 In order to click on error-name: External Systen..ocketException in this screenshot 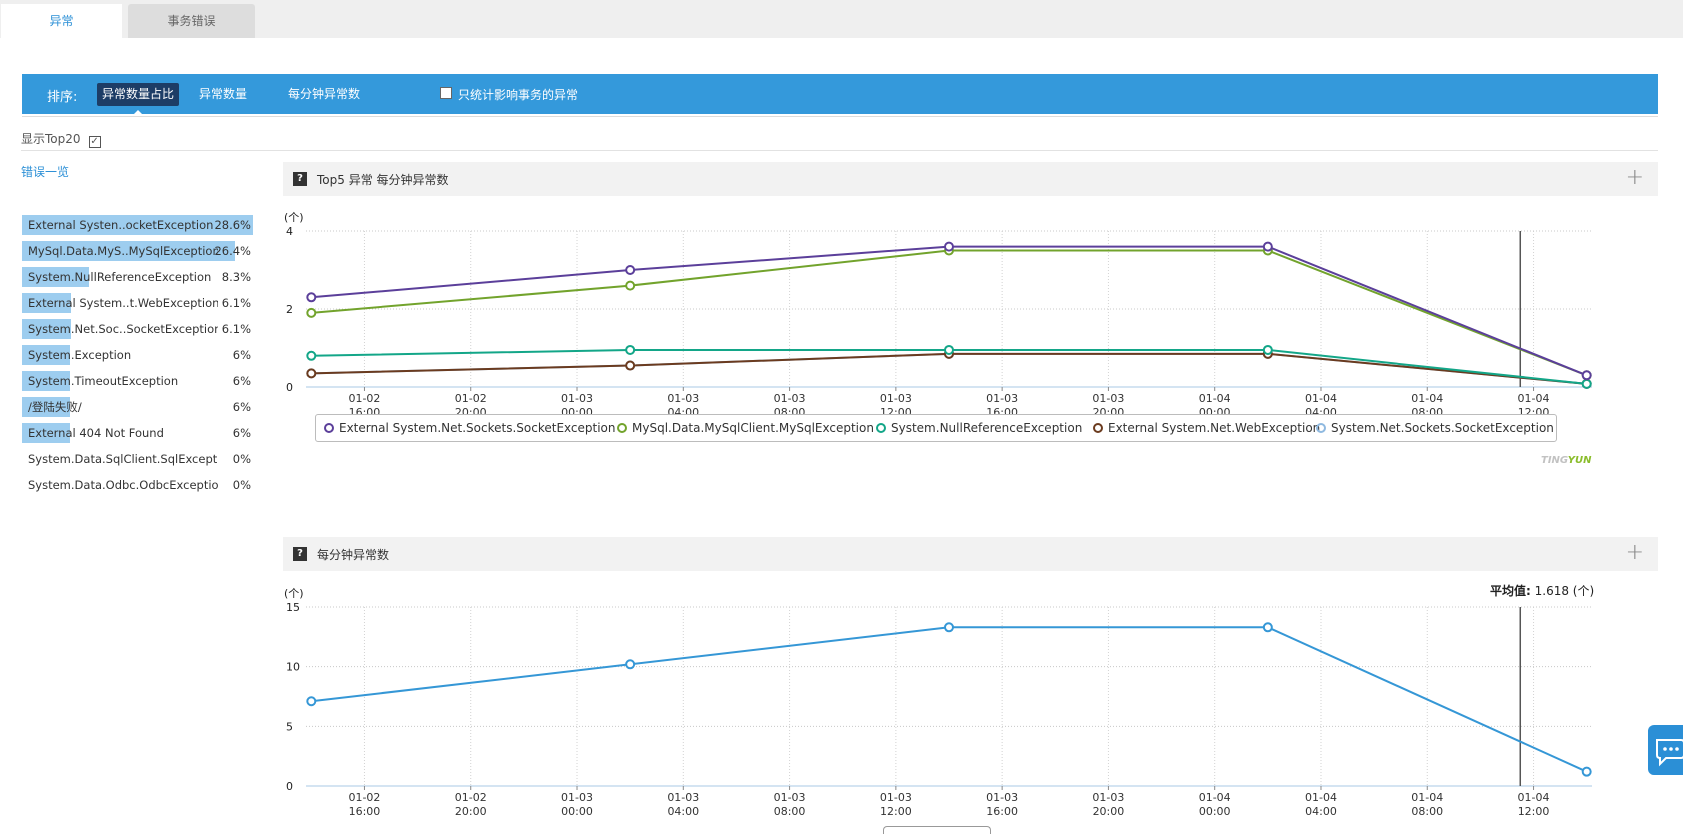, I will do `click(121, 225)`.